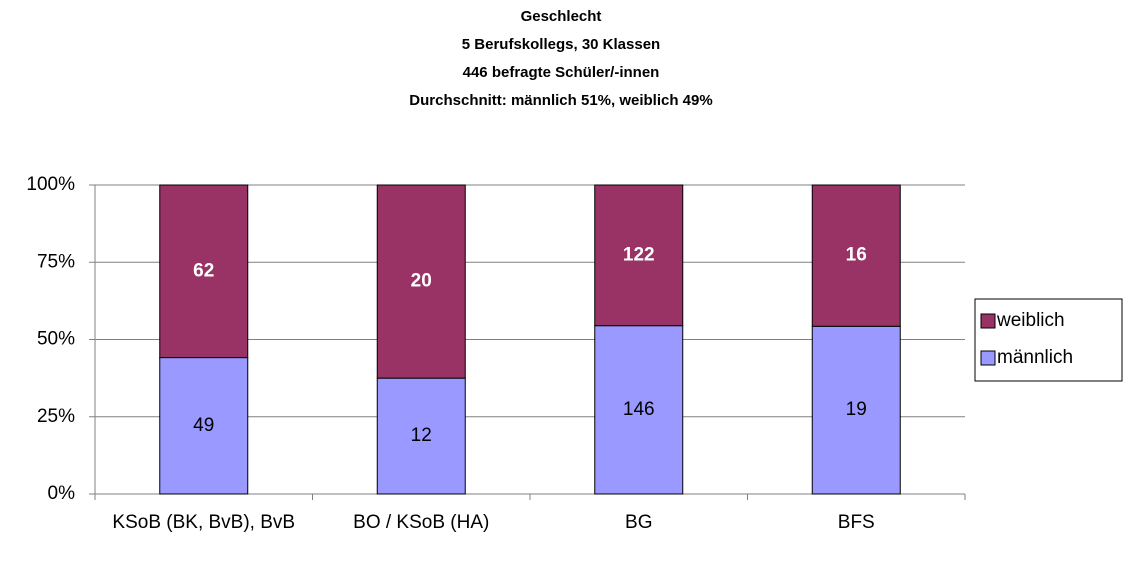  I want to click on data-label: 20, so click(421, 281).